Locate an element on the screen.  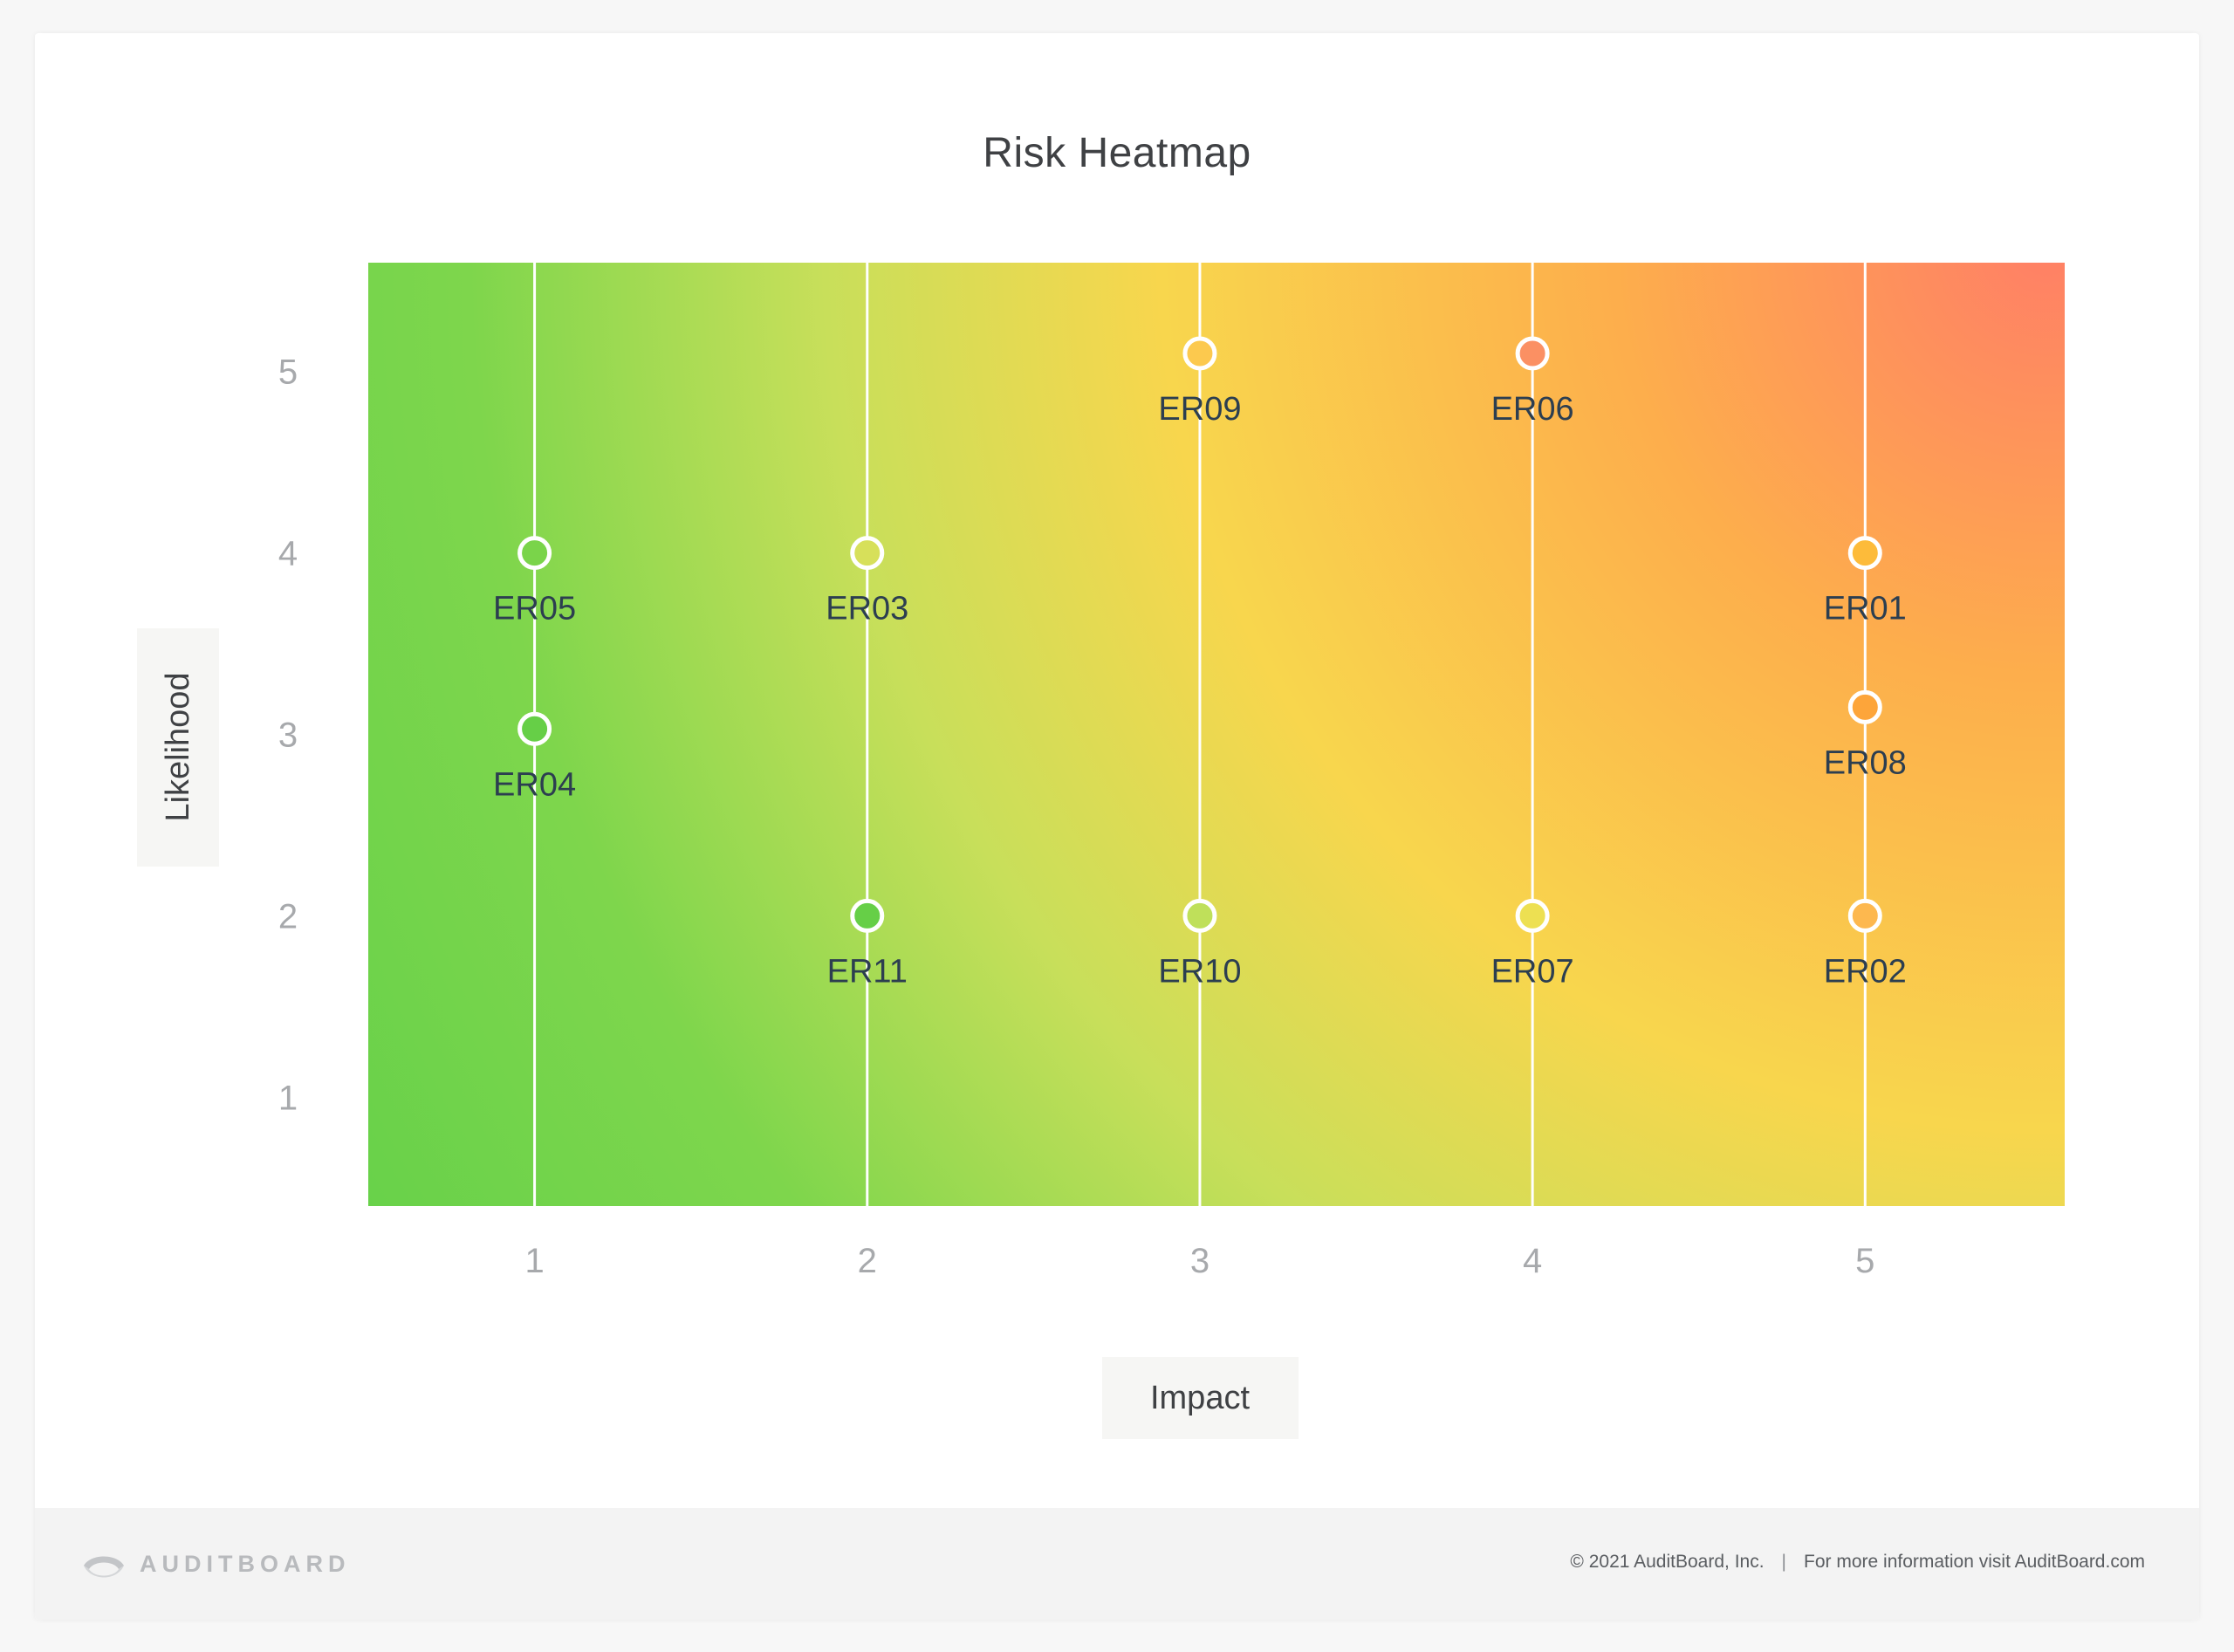
risk-point-er06: ER06 is located at coordinates (1532, 382).